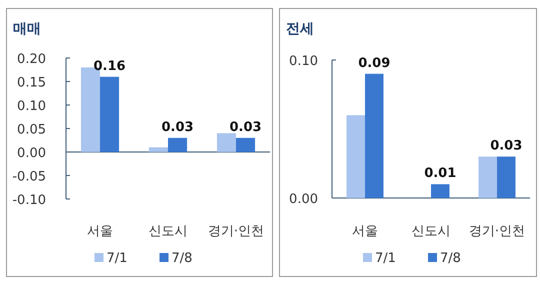 Image resolution: width=540 pixels, height=292 pixels. What do you see at coordinates (29, 177) in the screenshot?
I see `y-tick-label: -0.05` at bounding box center [29, 177].